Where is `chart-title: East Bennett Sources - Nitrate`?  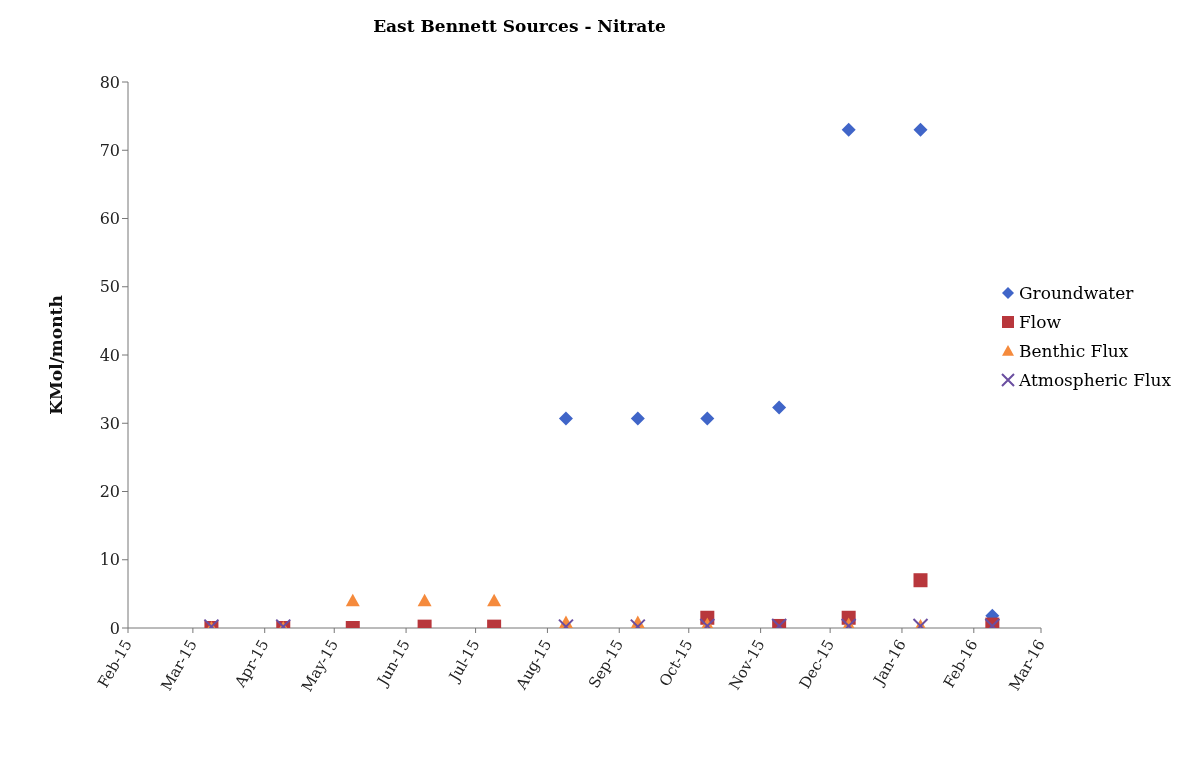
chart-title: East Bennett Sources - Nitrate is located at coordinates (519, 26).